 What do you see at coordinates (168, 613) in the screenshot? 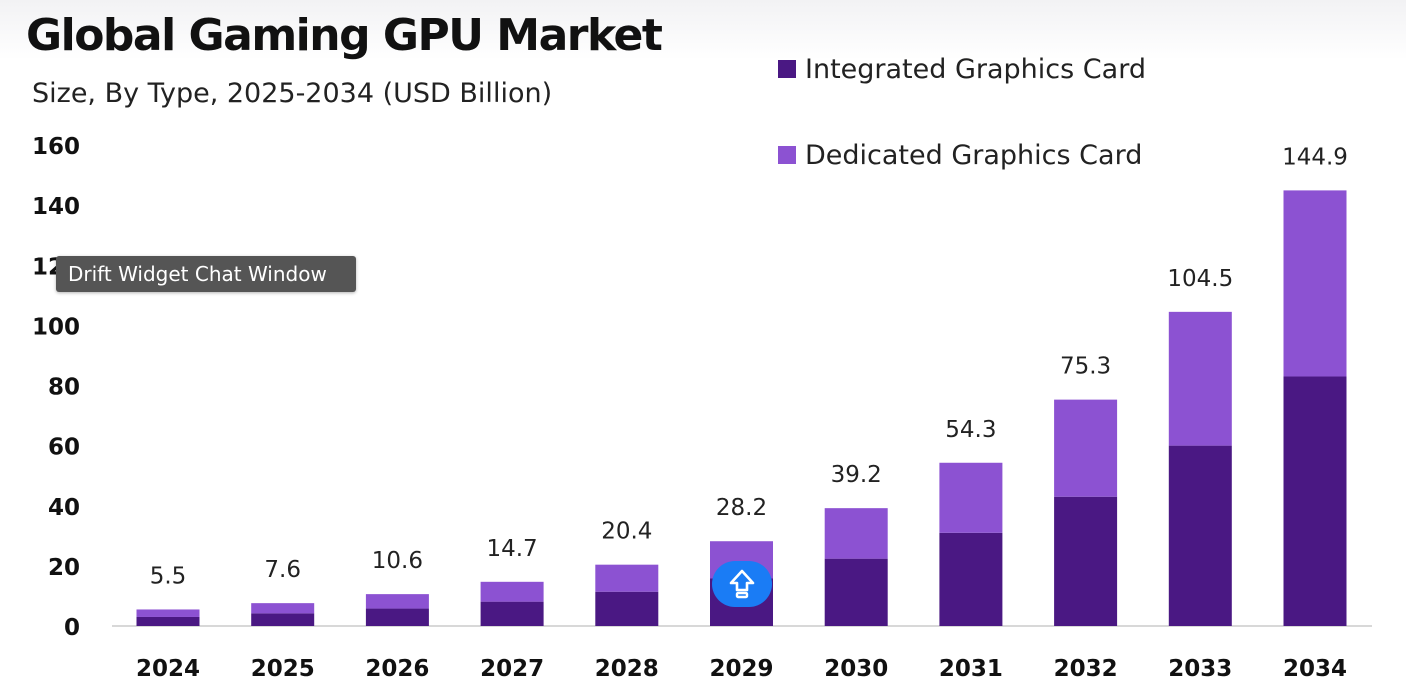
I see `bar-dedicated-2024` at bounding box center [168, 613].